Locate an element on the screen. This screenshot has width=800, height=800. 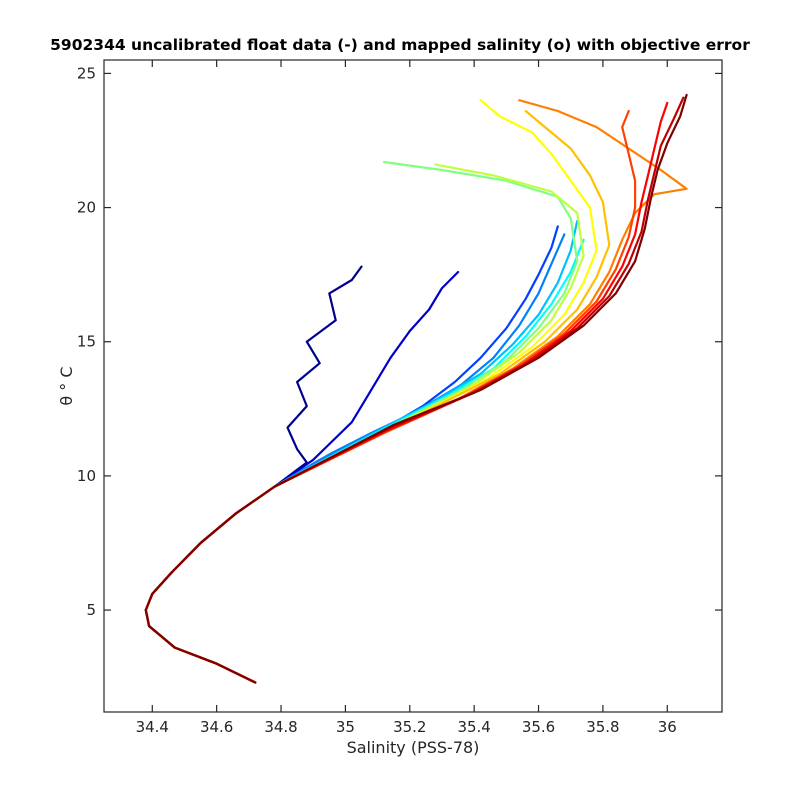
x-tick-label: 35.2 is located at coordinates (409, 727).